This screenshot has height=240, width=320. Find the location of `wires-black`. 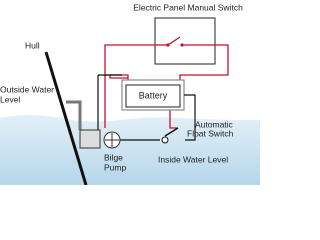

wires-black is located at coordinates (146, 107).